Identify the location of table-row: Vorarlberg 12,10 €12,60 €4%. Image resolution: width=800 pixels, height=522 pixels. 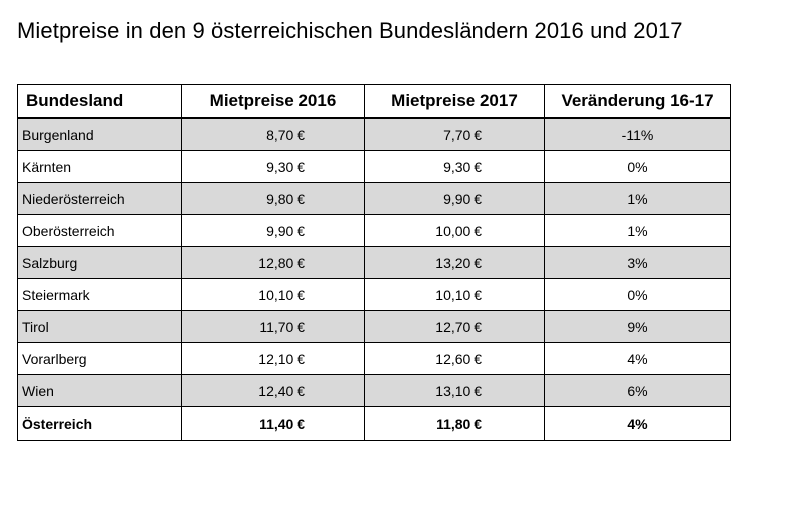
(374, 358).